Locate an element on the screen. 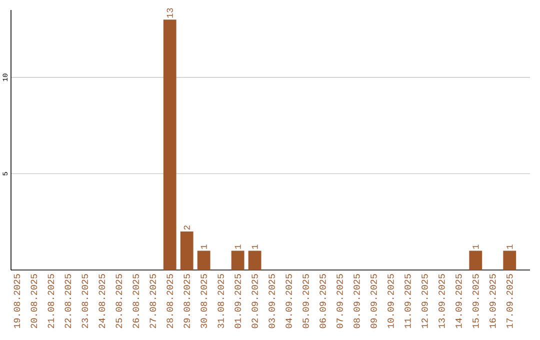  x-tick-label: 11.09.2025 is located at coordinates (407, 301).